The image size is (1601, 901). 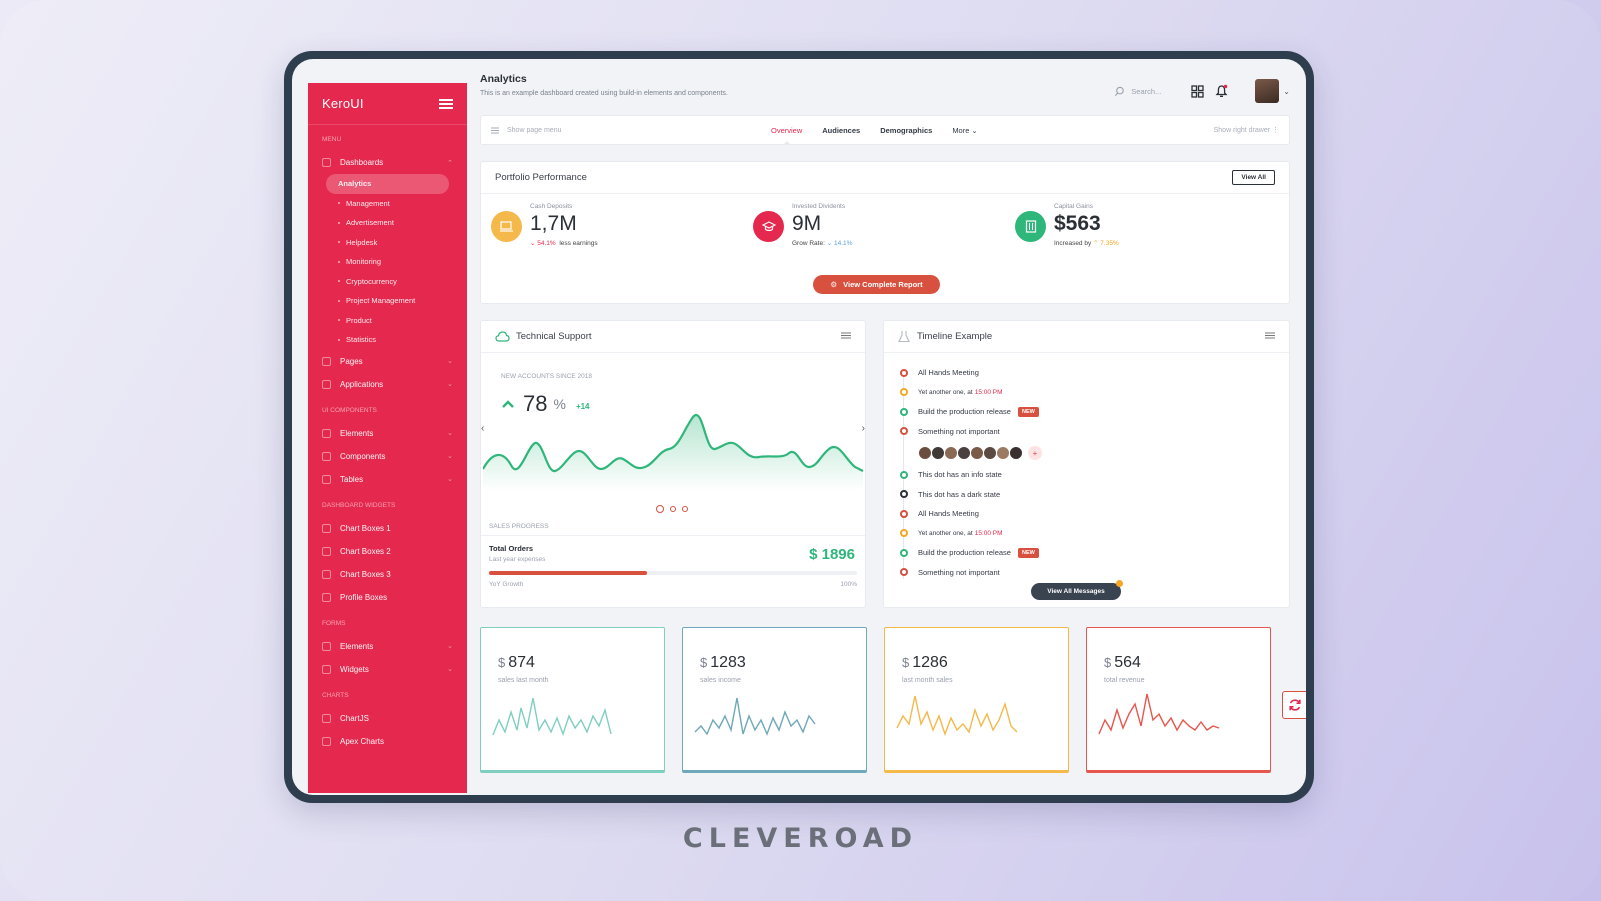 What do you see at coordinates (843, 243) in the screenshot?
I see `metric-delta: 14.1%` at bounding box center [843, 243].